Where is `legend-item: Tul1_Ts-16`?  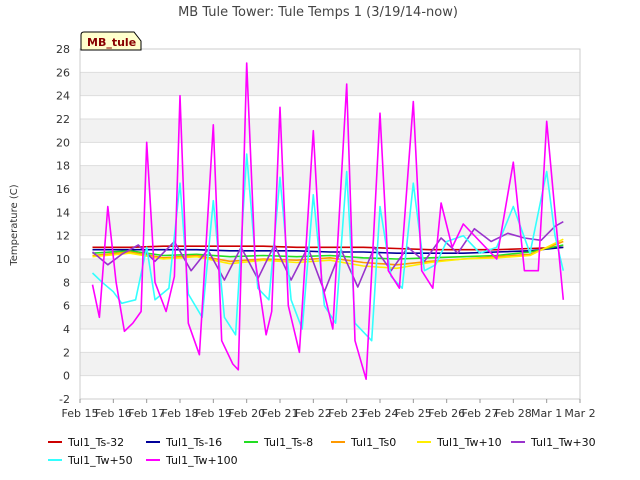 legend-item: Tul1_Ts-16 is located at coordinates (184, 442).